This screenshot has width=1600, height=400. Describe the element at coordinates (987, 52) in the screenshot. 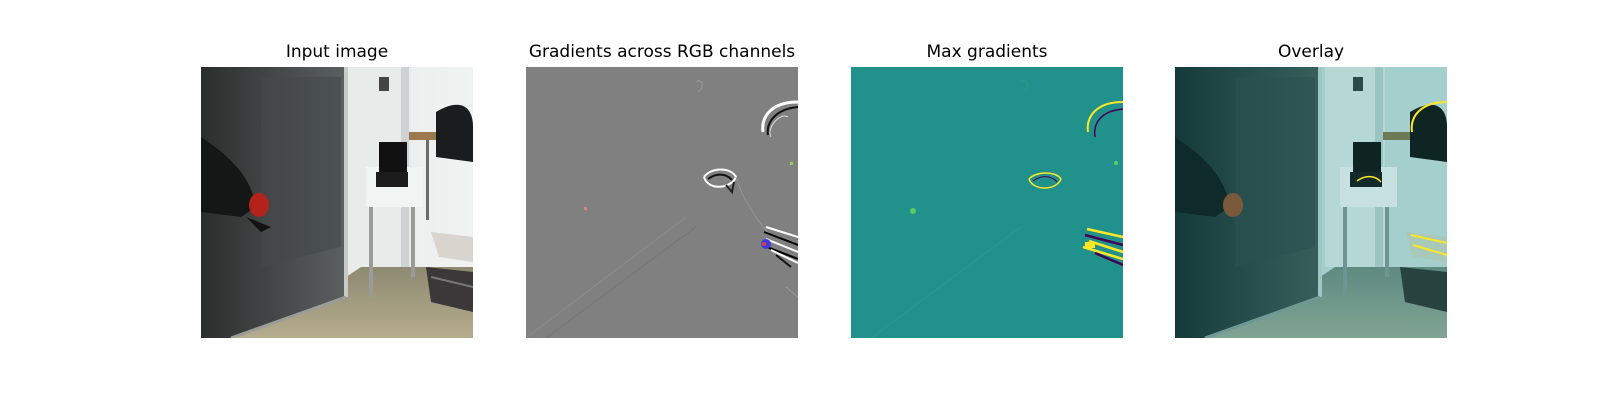

I see `panel-title: Max gradients` at that location.